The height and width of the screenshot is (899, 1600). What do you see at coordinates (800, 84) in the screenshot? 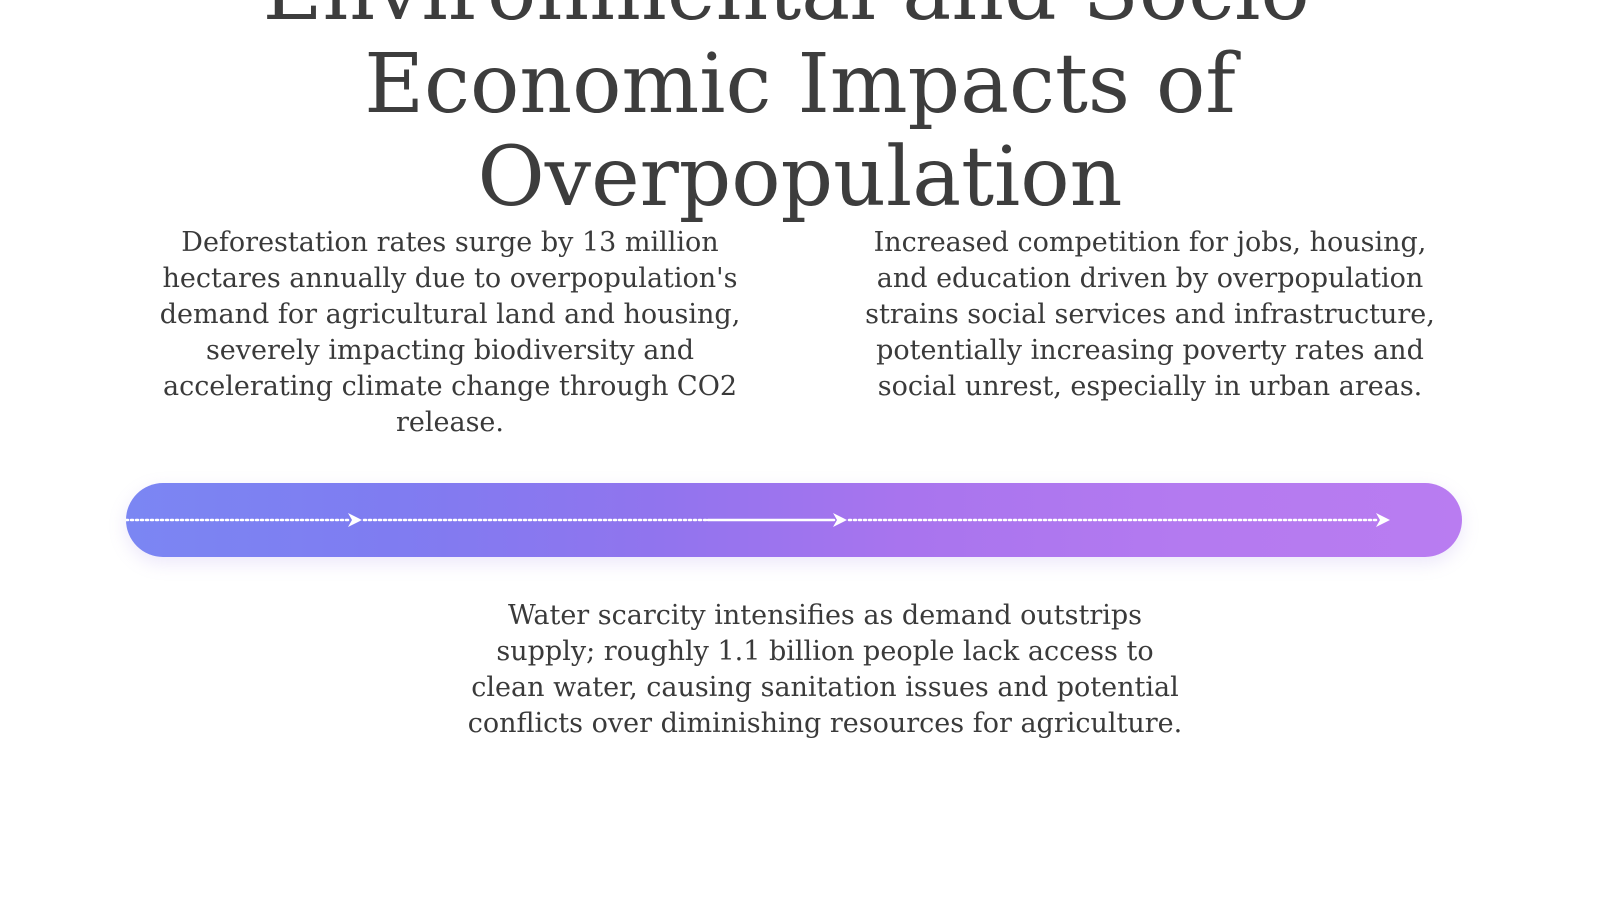
I see `title-line-2: Economic Impacts of` at bounding box center [800, 84].